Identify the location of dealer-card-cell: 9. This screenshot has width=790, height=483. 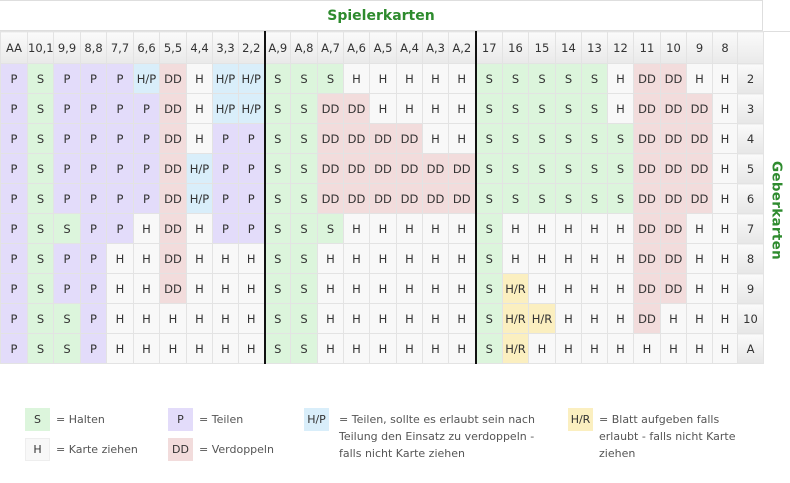
(750, 288).